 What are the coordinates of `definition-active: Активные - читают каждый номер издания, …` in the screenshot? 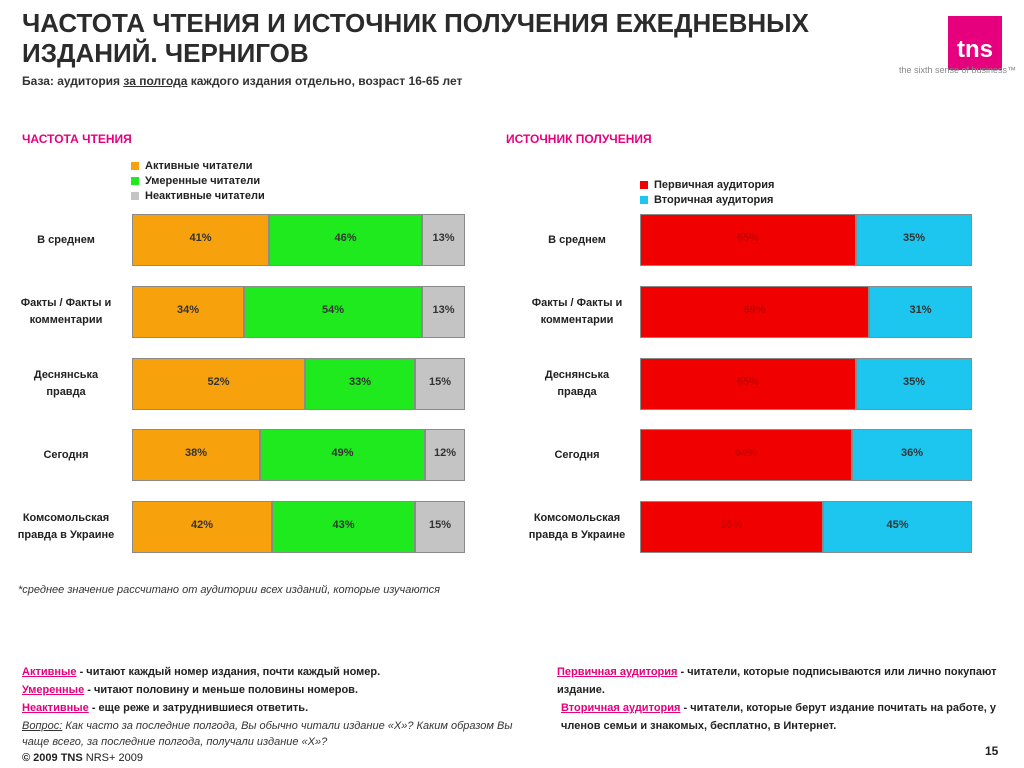 It's located at (282, 672).